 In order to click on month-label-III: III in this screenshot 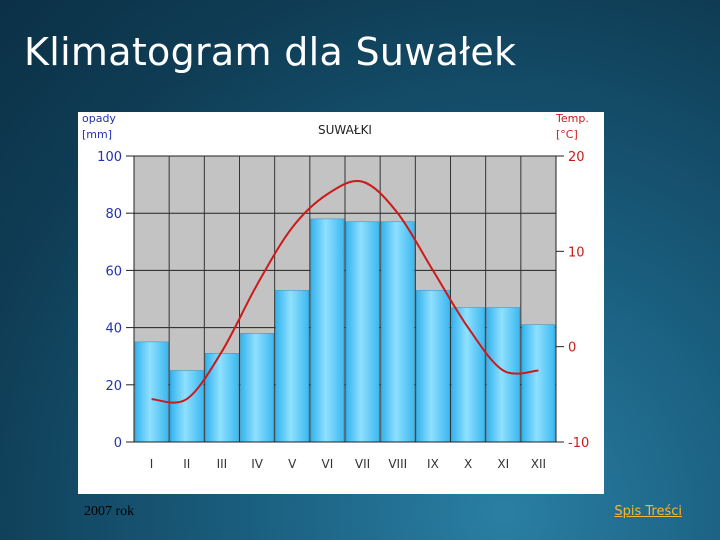, I will do `click(222, 464)`.